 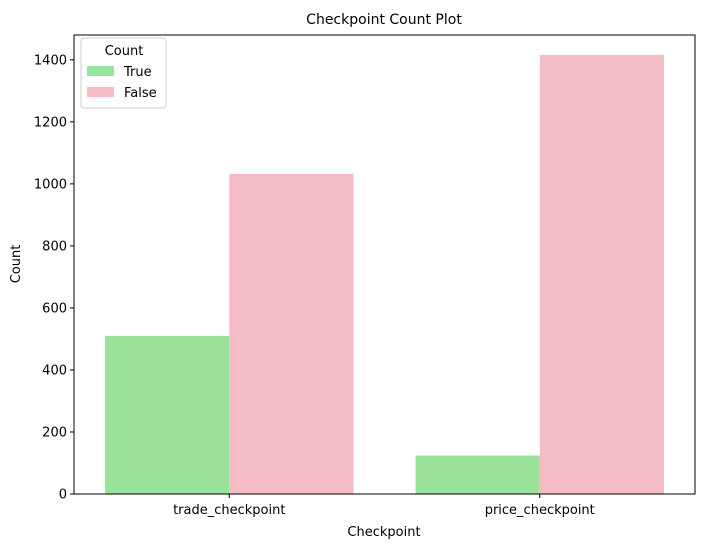 What do you see at coordinates (167, 414) in the screenshot?
I see `bar-true-trade_checkpoint` at bounding box center [167, 414].